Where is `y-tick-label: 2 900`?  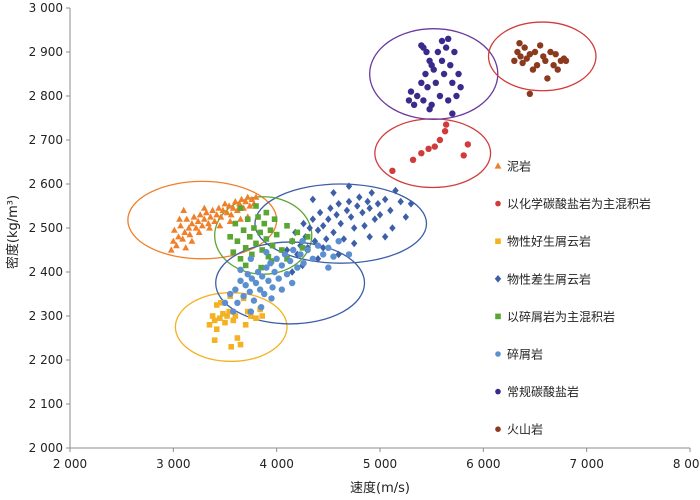
y-tick-label: 2 900 is located at coordinates (46, 52).